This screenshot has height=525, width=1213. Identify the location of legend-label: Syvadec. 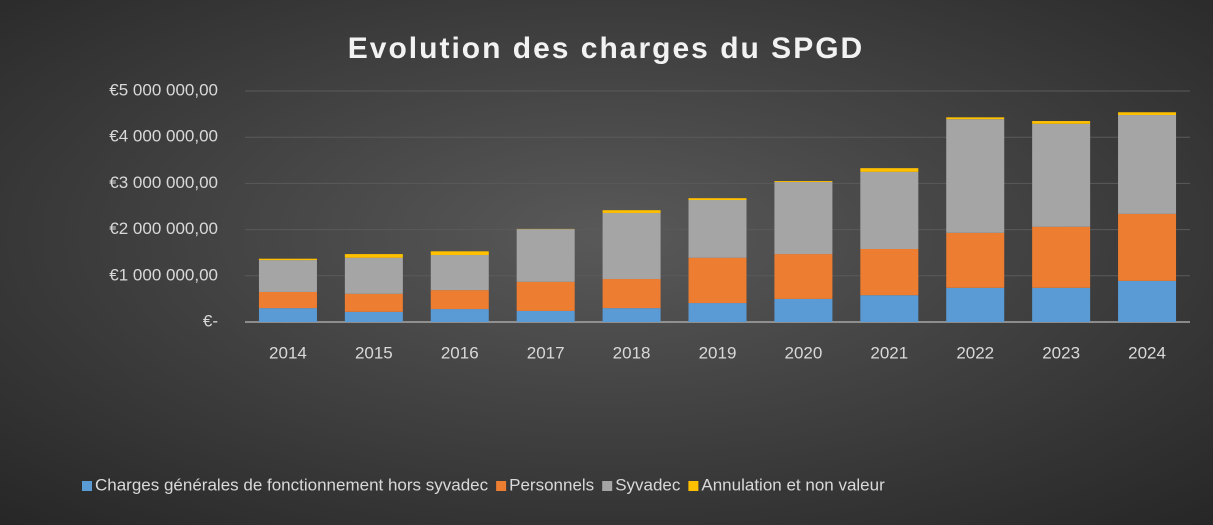
(648, 484).